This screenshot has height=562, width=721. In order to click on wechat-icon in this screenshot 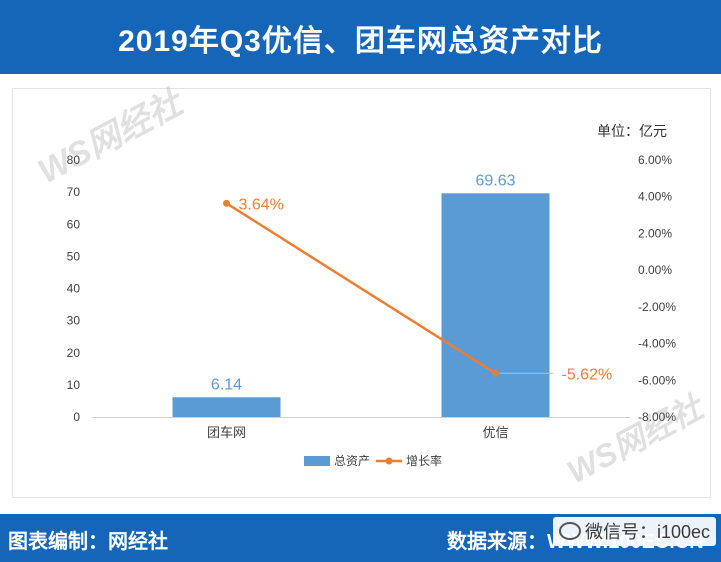, I will do `click(570, 531)`.